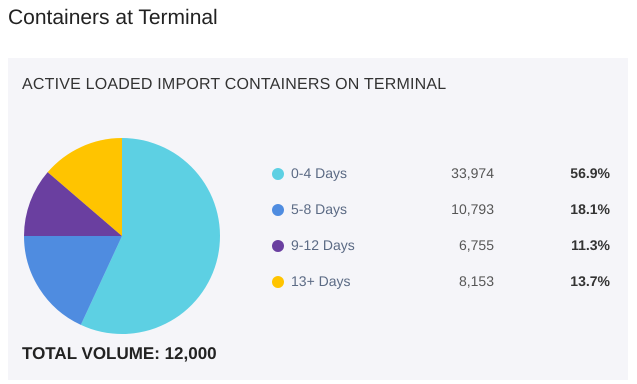  Describe the element at coordinates (234, 85) in the screenshot. I see `chart-subtitle: ACTIVE LOADED IMPORT CONTAINERS ON TERMINAL` at that location.